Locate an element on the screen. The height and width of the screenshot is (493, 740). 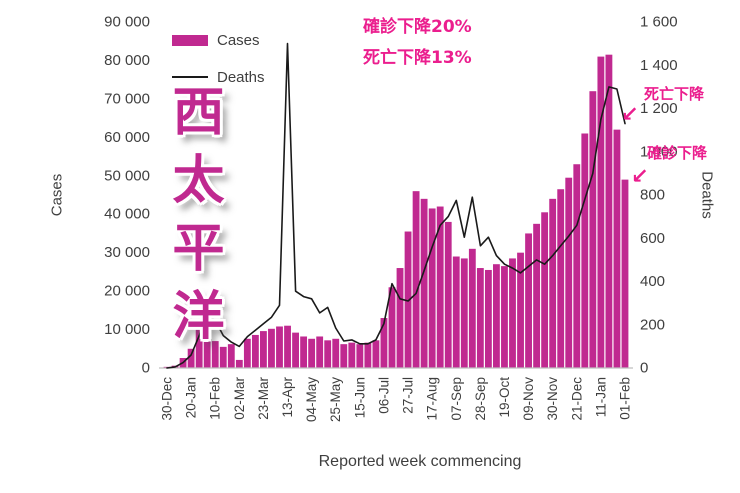
y-right-tick-label: 1 600 is located at coordinates (659, 22).